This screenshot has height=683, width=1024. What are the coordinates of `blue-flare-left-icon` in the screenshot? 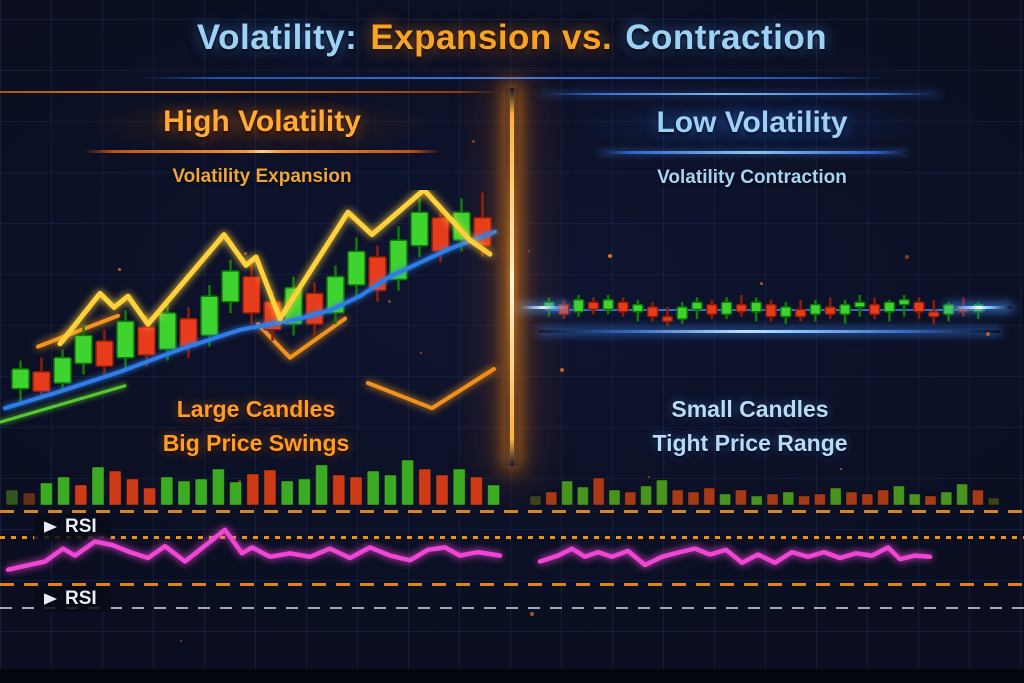 It's located at (543, 307).